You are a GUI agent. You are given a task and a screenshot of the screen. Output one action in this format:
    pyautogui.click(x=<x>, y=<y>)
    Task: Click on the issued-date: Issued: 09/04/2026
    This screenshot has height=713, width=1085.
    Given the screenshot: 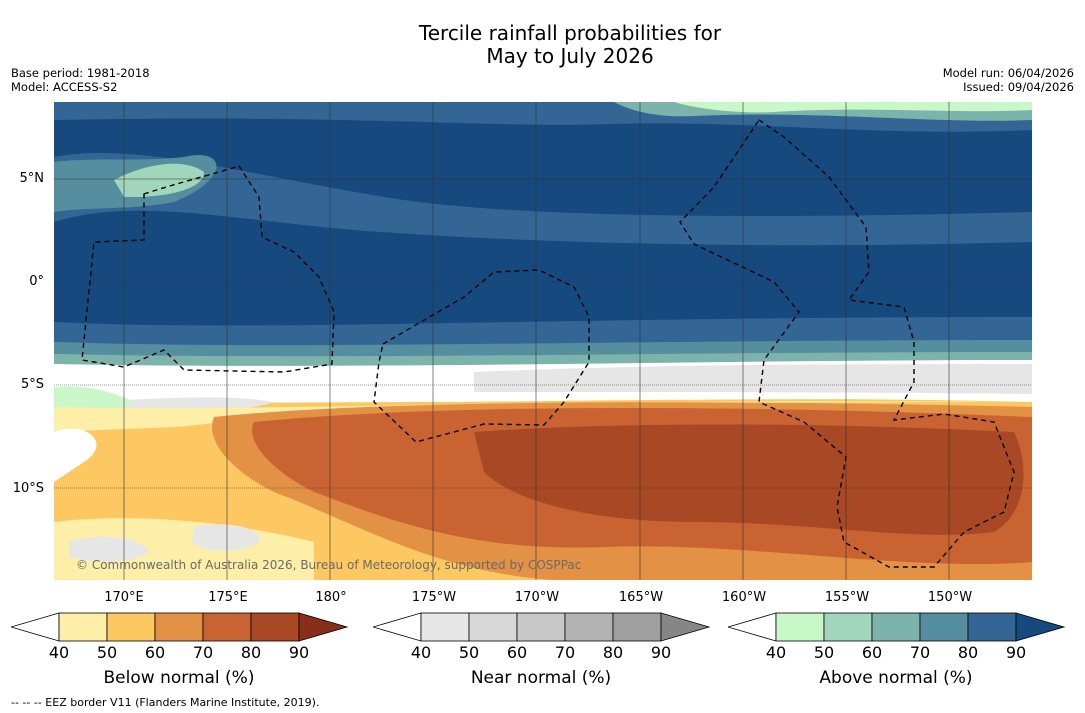 What is the action you would take?
    pyautogui.click(x=1018, y=87)
    